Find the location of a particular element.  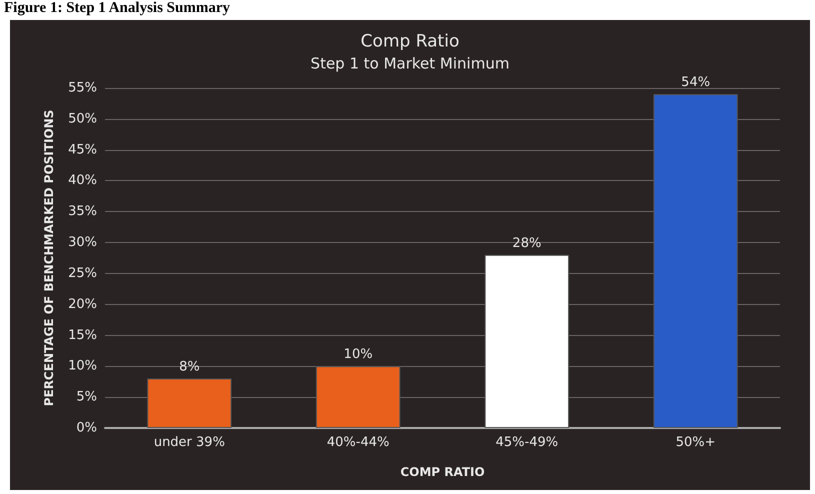

x-tick-label: under 39% is located at coordinates (189, 442).